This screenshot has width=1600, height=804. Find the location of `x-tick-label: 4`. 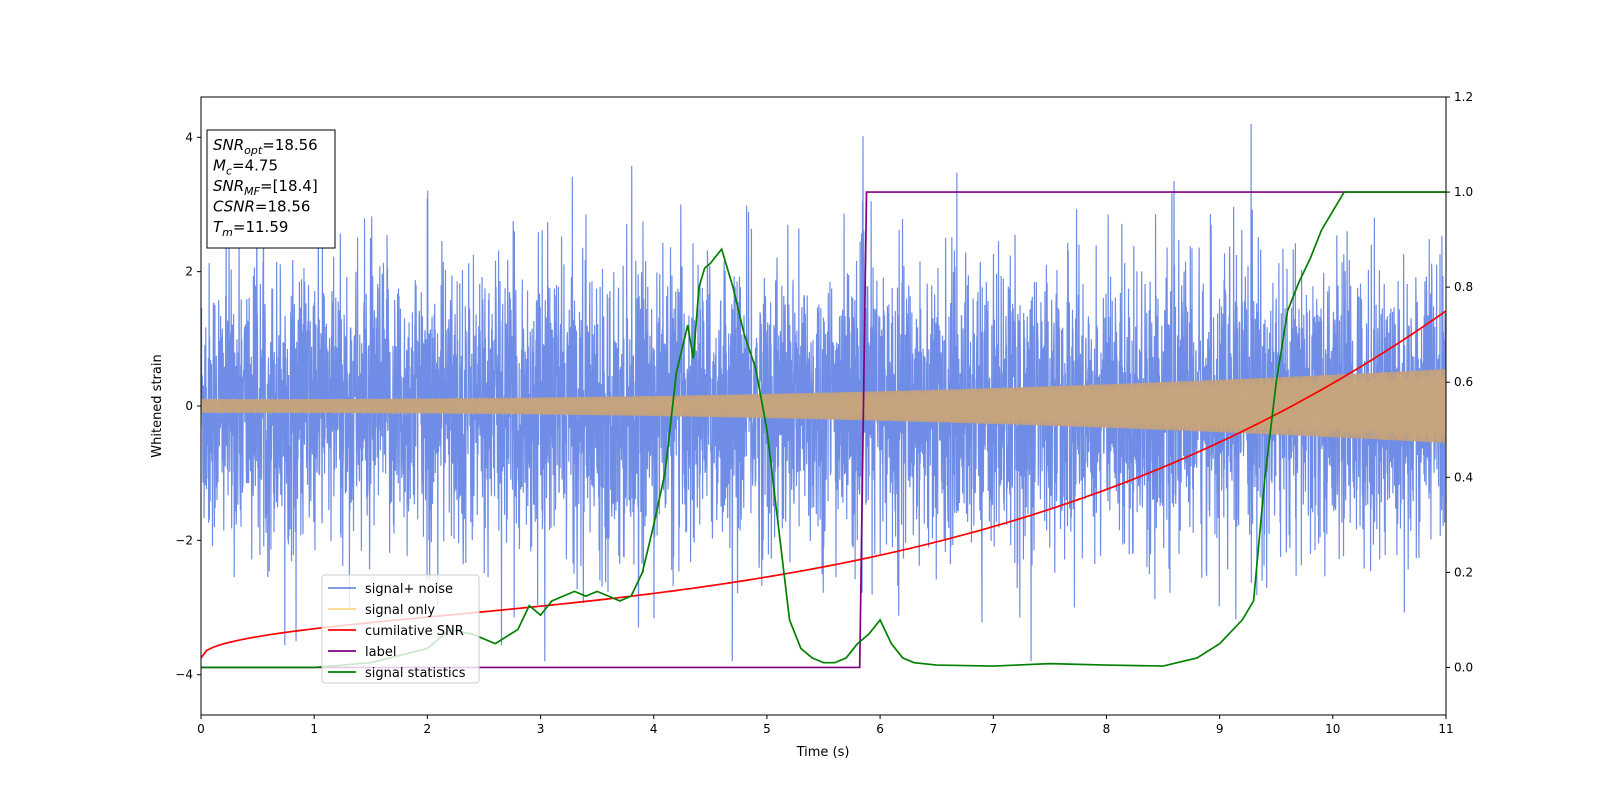

x-tick-label: 4 is located at coordinates (654, 729).